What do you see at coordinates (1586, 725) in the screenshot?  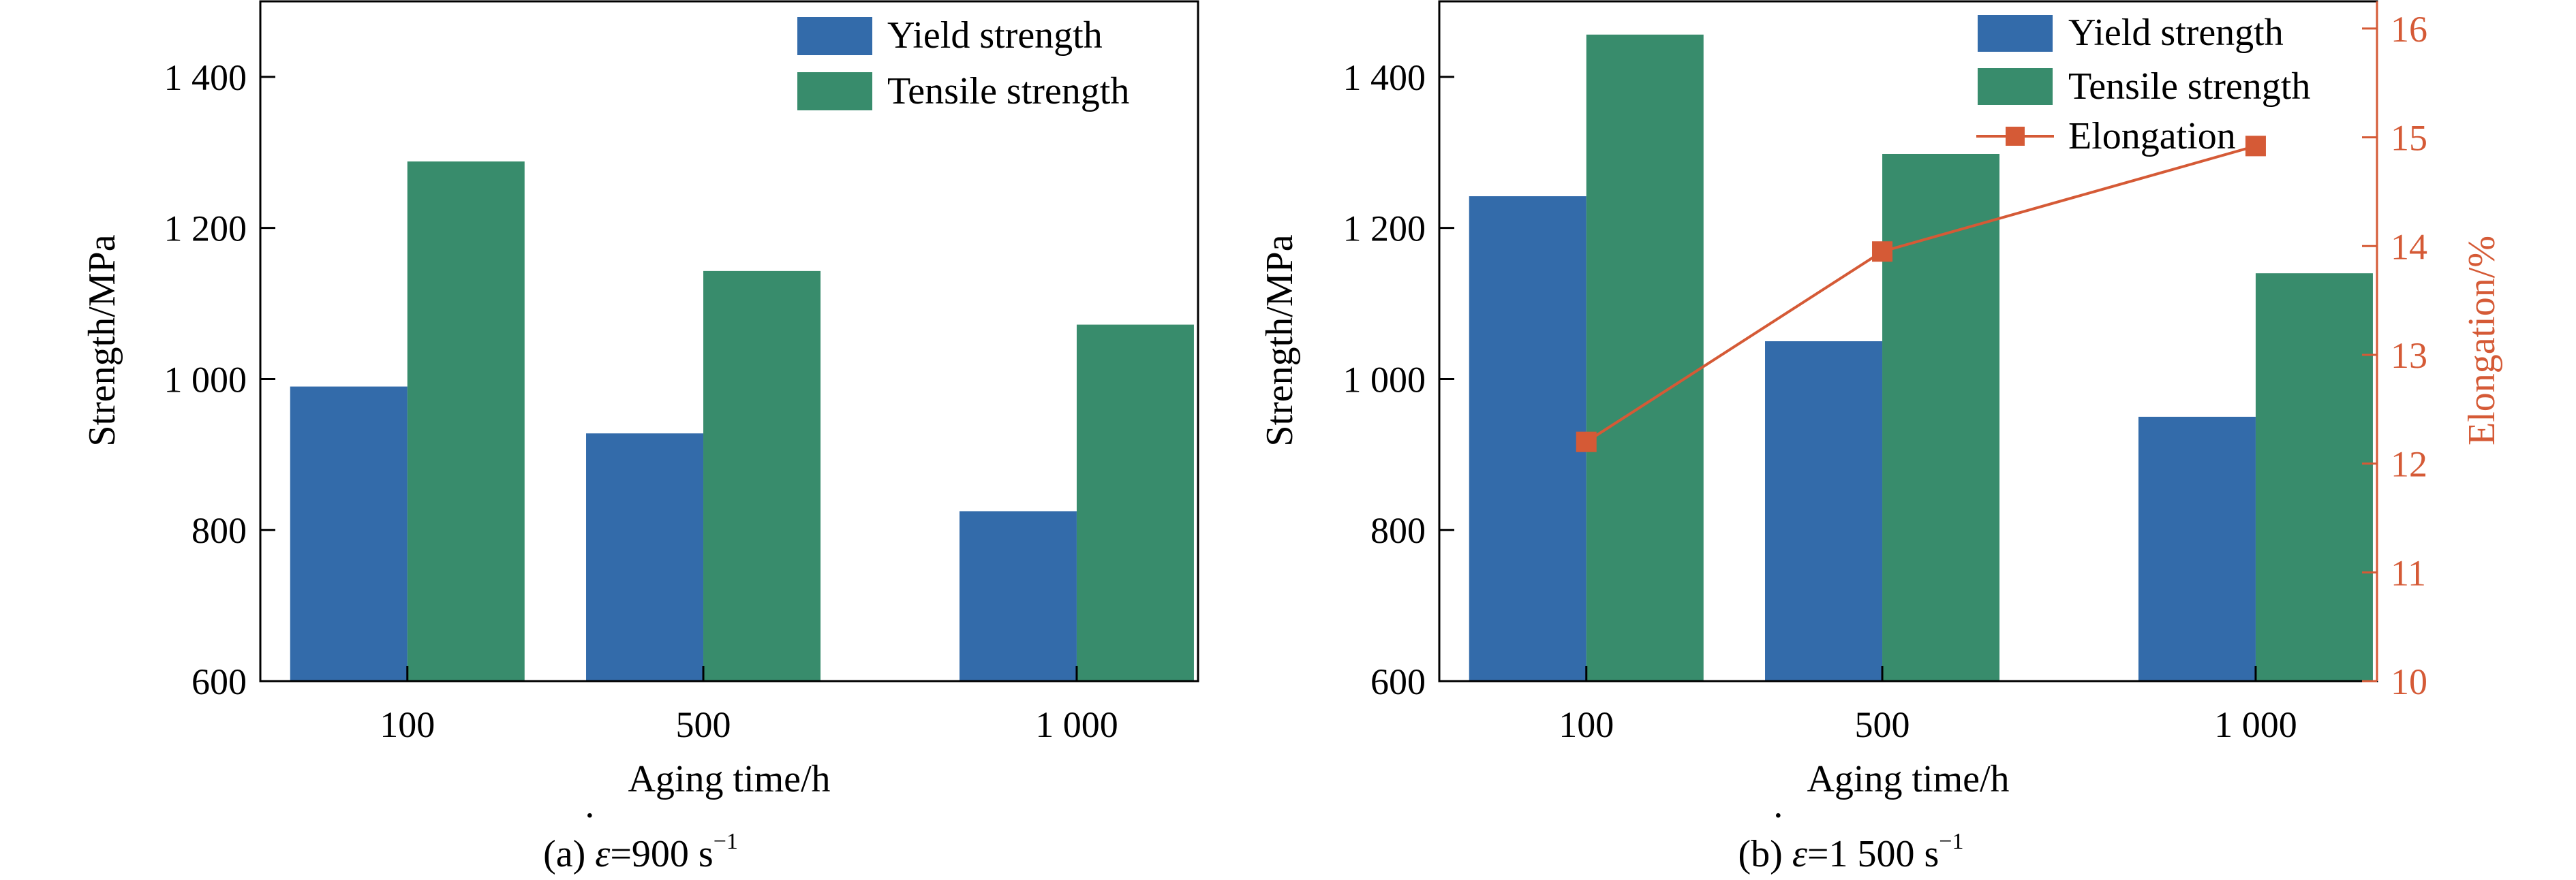 I see `panel-b-xtick-label-0: 100` at bounding box center [1586, 725].